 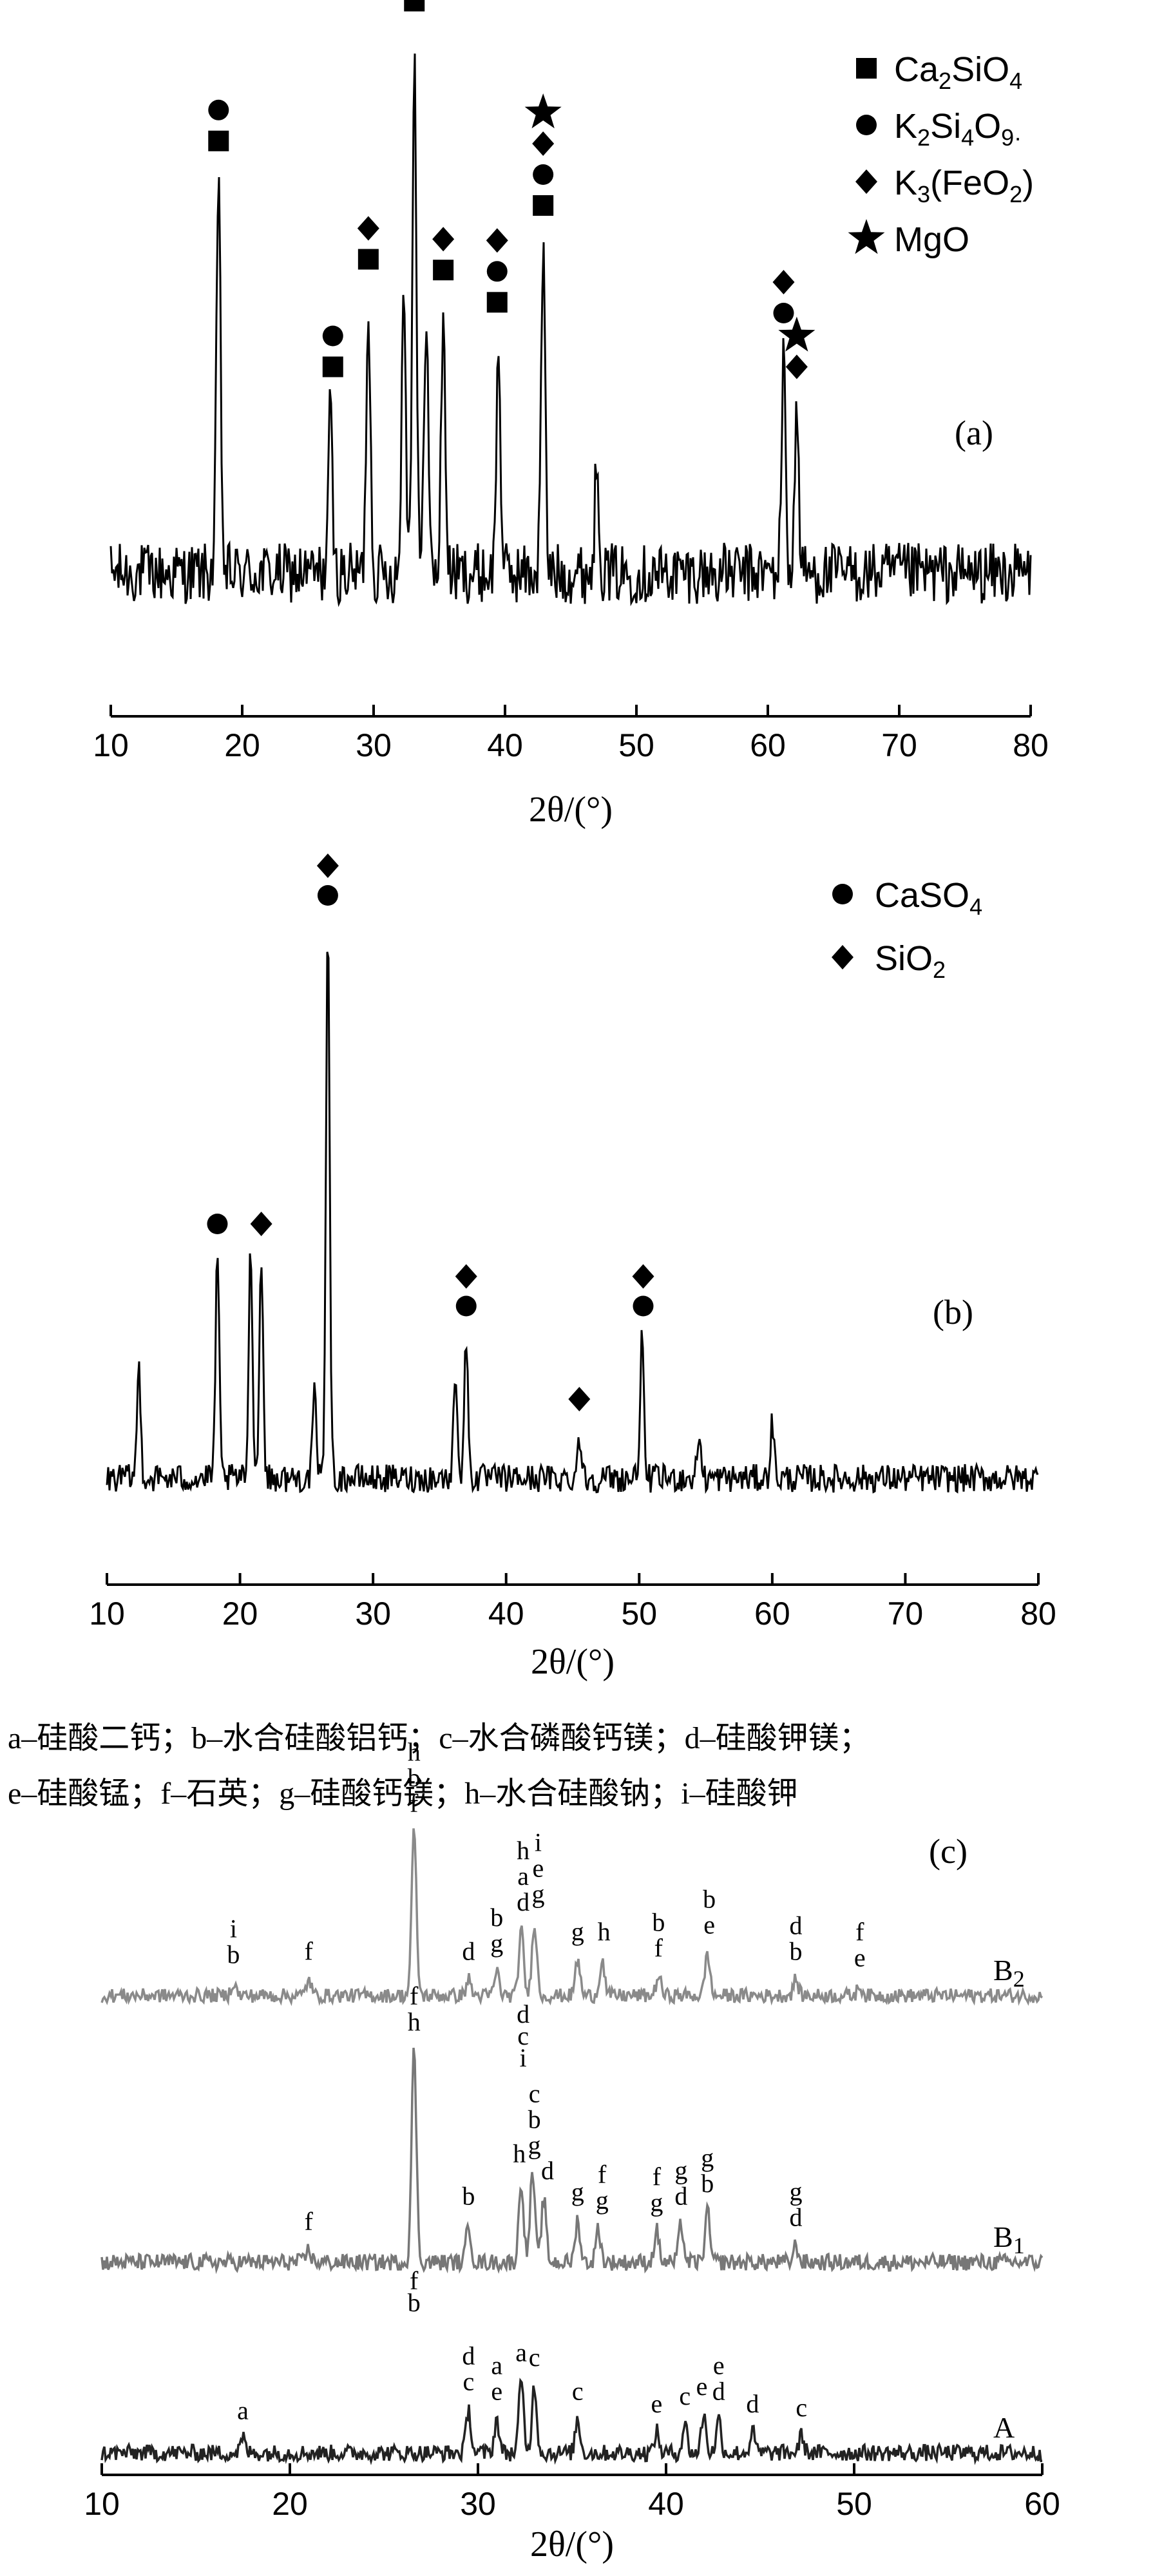 I want to click on panel-a-tag: (a), so click(x=974, y=433).